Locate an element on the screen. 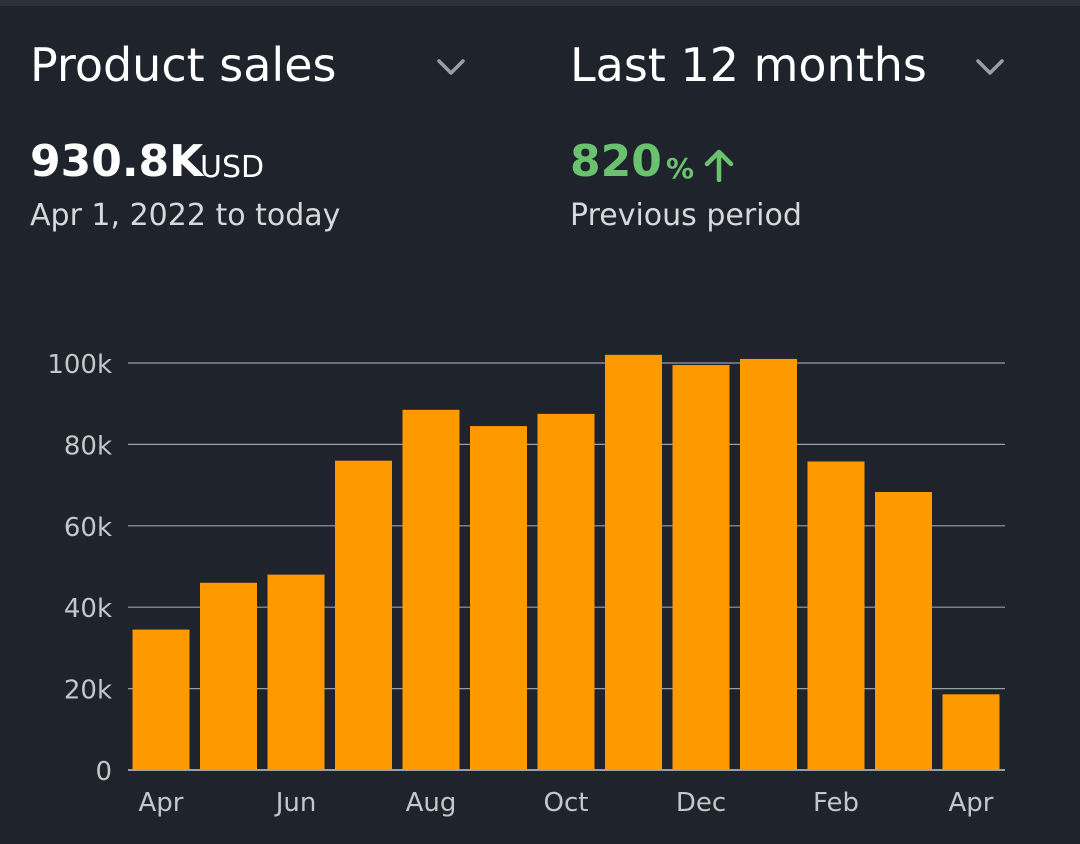 The image size is (1080, 844). x-tick-label: Dec is located at coordinates (701, 803).